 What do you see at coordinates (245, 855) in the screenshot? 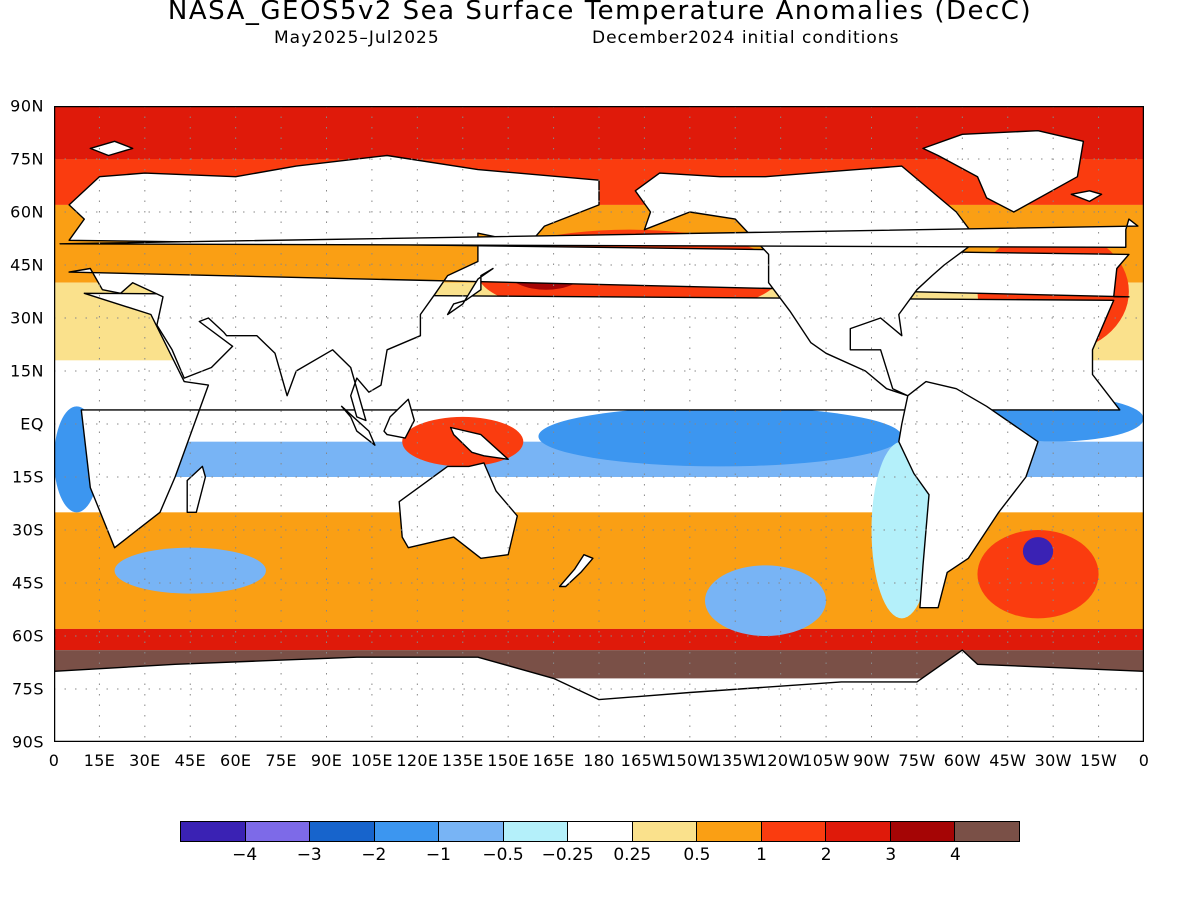
I see `color-scale-label: −4` at bounding box center [245, 855].